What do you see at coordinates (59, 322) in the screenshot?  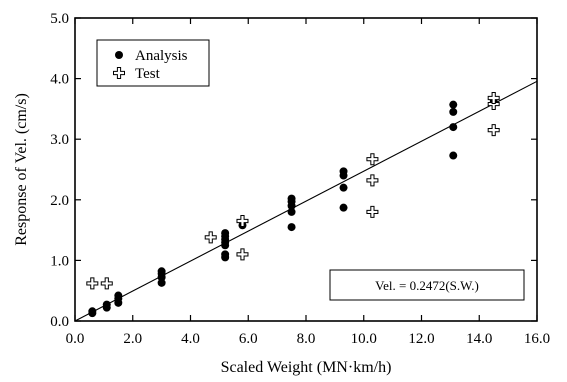 I see `y-tick-label: 0.0` at bounding box center [59, 322].